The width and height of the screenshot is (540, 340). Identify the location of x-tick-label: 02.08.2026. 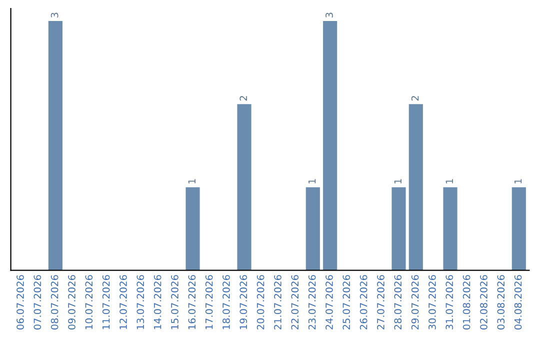
(484, 302).